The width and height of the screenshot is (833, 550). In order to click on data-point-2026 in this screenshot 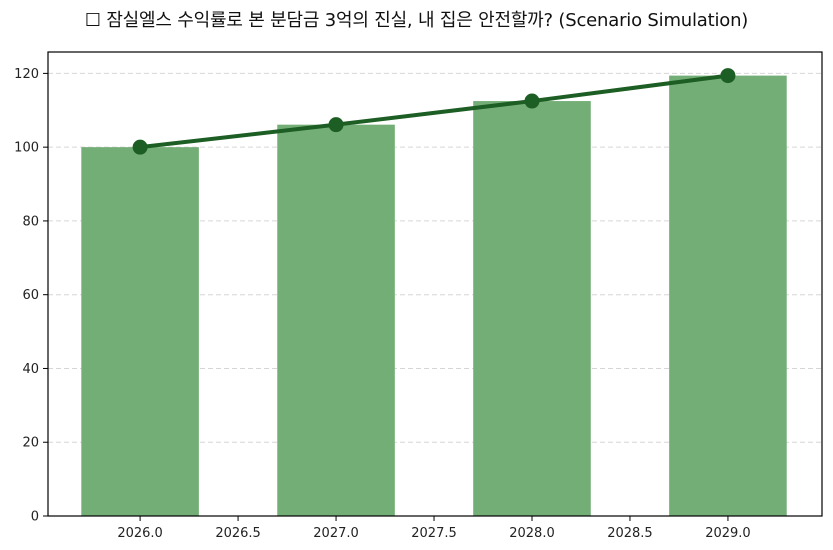, I will do `click(140, 147)`.